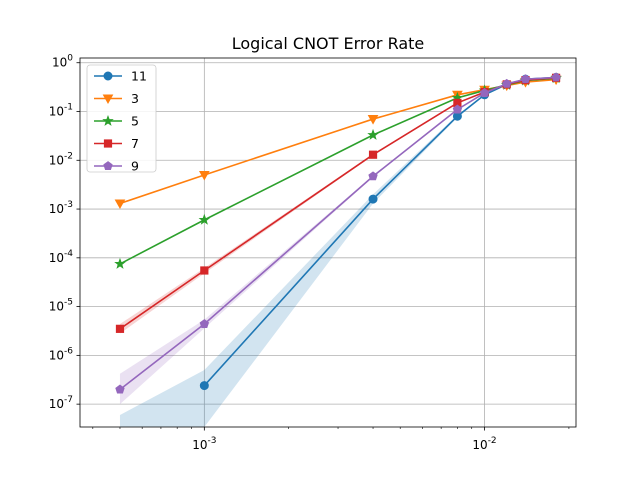  What do you see at coordinates (135, 98) in the screenshot?
I see `legend-label: 3` at bounding box center [135, 98].